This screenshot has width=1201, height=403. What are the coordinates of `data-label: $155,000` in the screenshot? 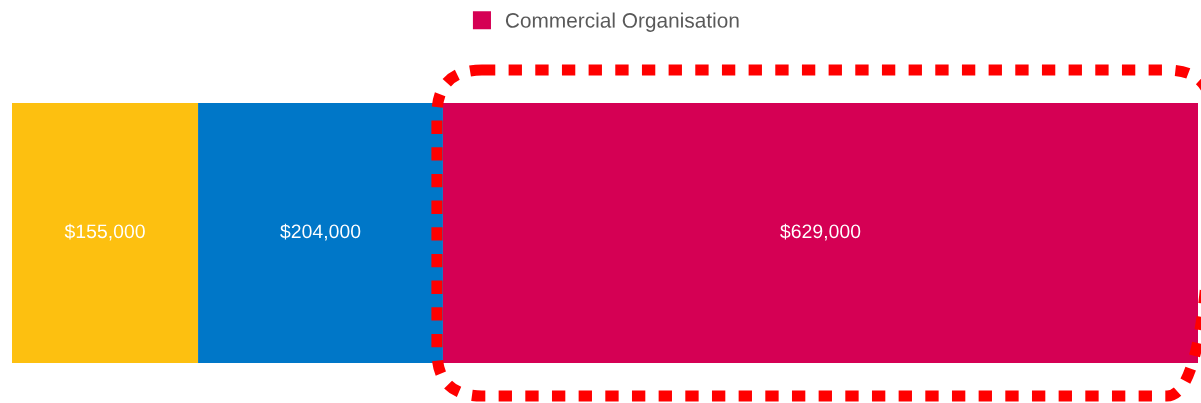 It's located at (104, 232).